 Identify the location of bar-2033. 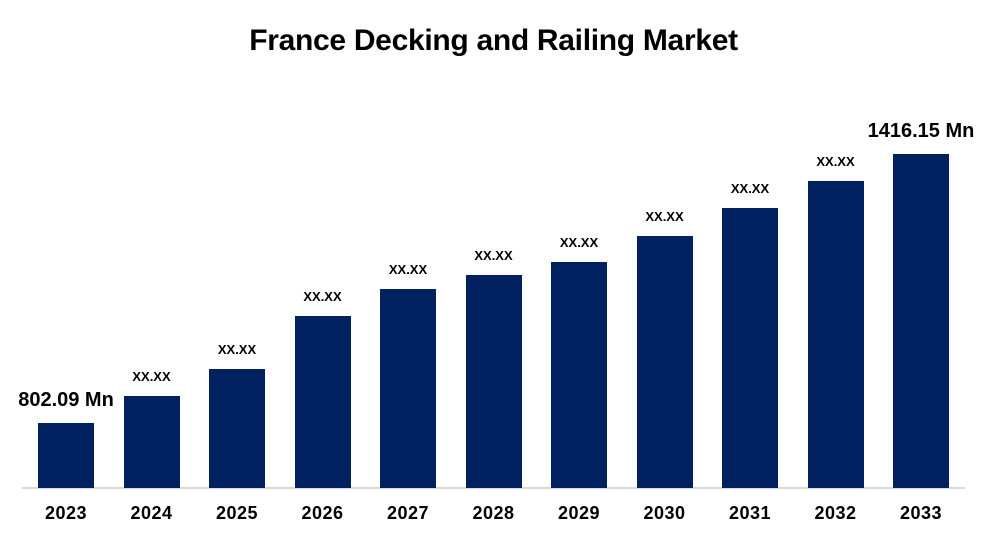
(921, 321).